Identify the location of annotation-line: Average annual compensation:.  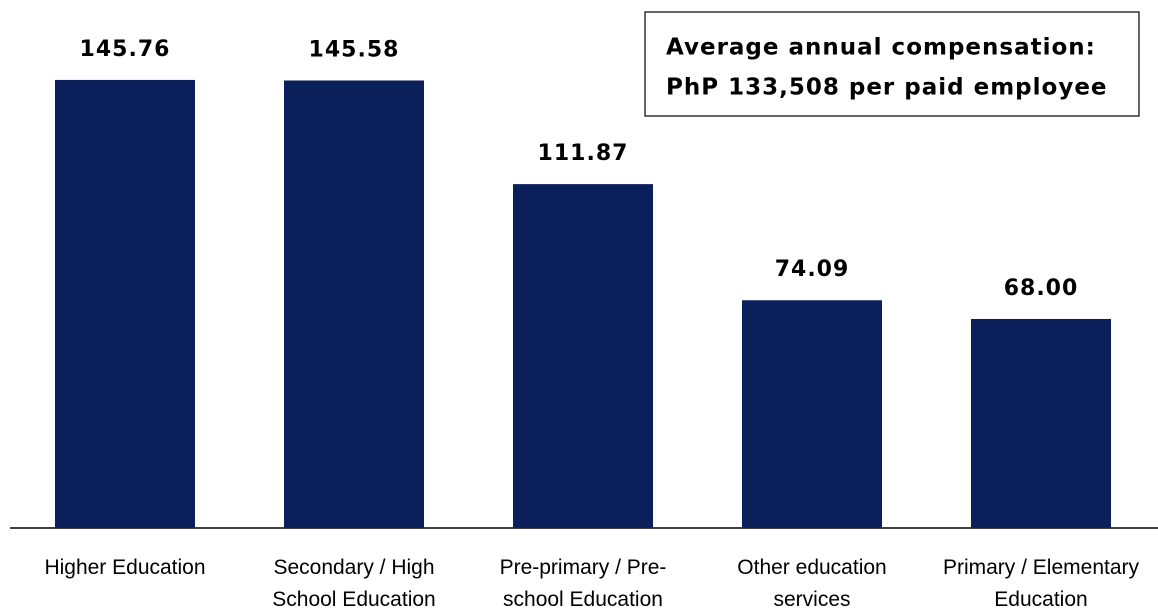
(881, 48).